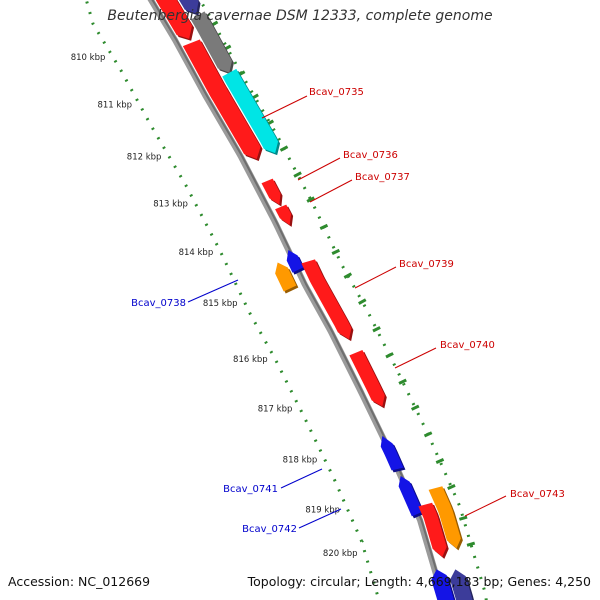 The image size is (600, 600). What do you see at coordinates (426, 264) in the screenshot?
I see `gene-label: Bcav_0739` at bounding box center [426, 264].